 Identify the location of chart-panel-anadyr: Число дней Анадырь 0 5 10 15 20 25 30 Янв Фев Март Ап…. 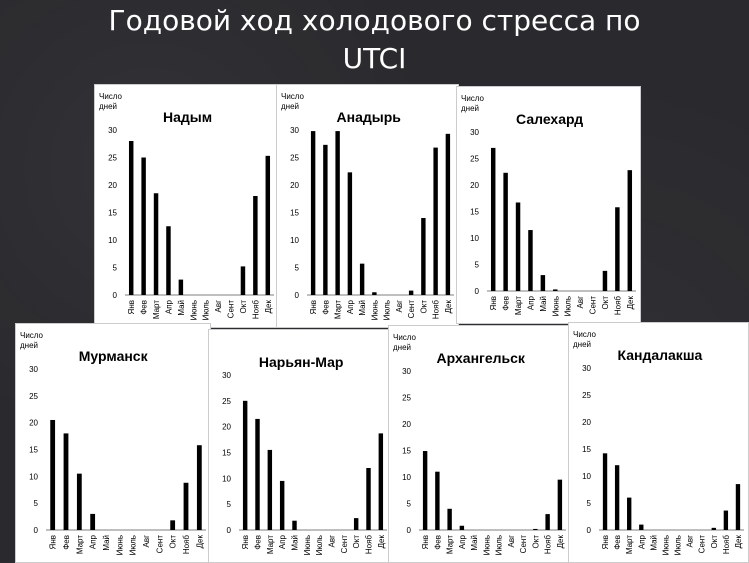
(367, 206).